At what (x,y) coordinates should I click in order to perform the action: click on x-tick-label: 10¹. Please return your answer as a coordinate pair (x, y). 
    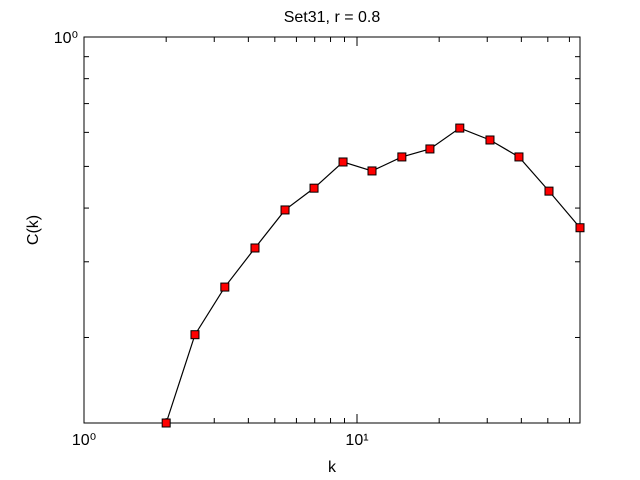
    Looking at the image, I should click on (356, 440).